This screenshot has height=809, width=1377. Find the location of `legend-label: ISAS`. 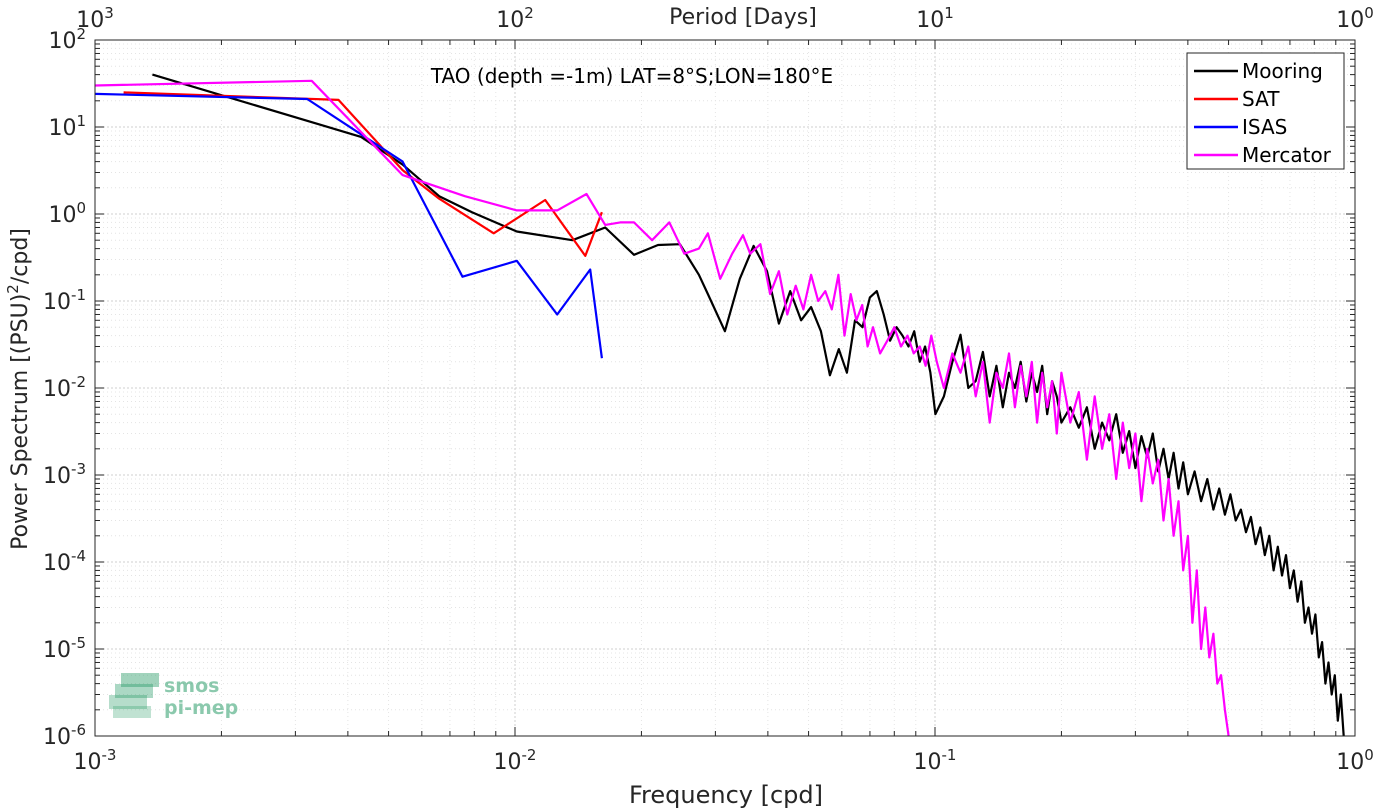

legend-label: ISAS is located at coordinates (1264, 127).